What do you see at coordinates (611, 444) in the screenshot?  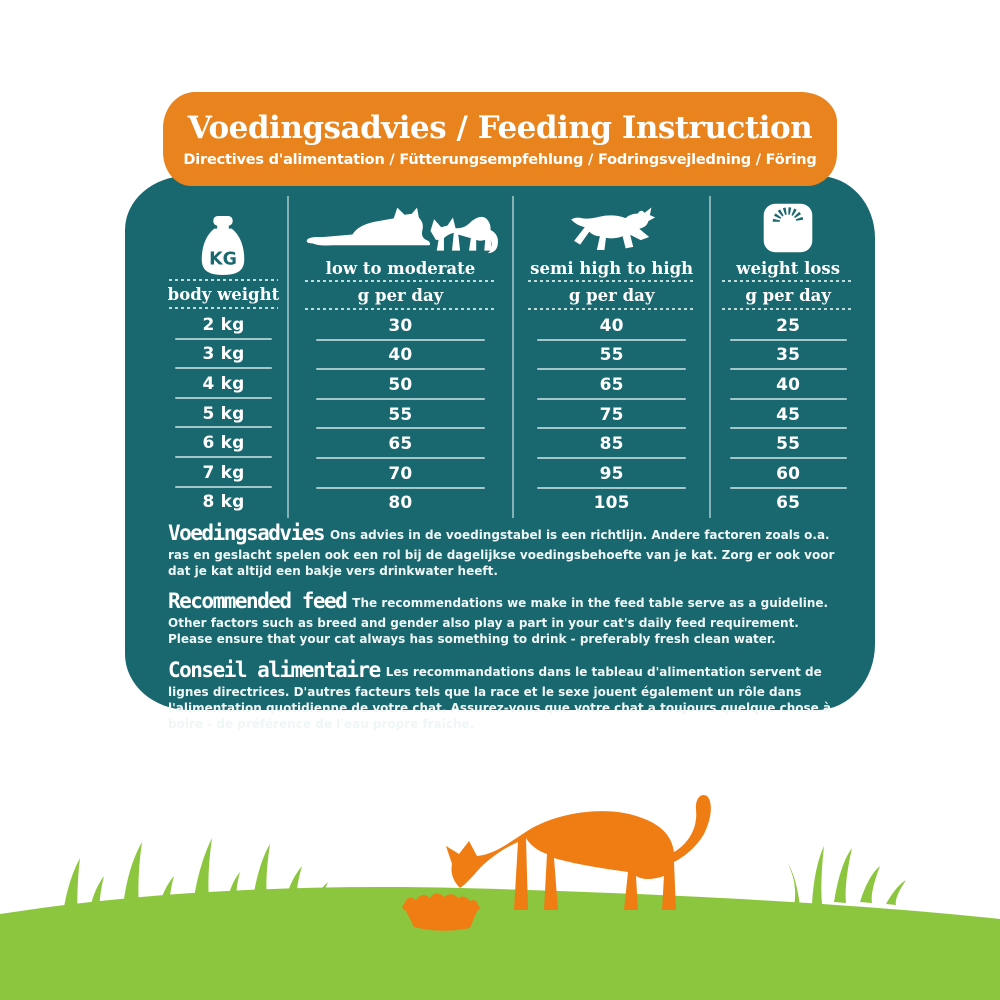 I see `table-cell: 85` at bounding box center [611, 444].